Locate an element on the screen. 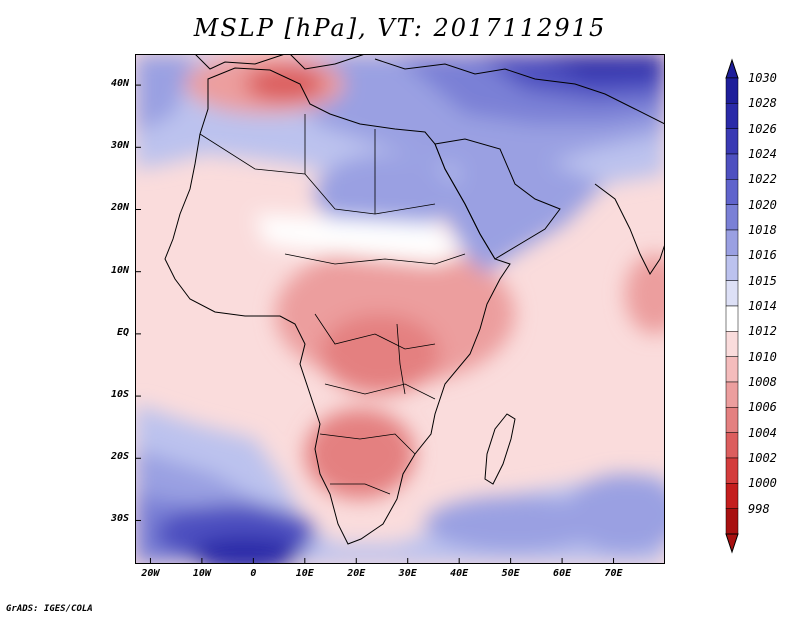  lon-tick-label: 10W is located at coordinates (201, 573).